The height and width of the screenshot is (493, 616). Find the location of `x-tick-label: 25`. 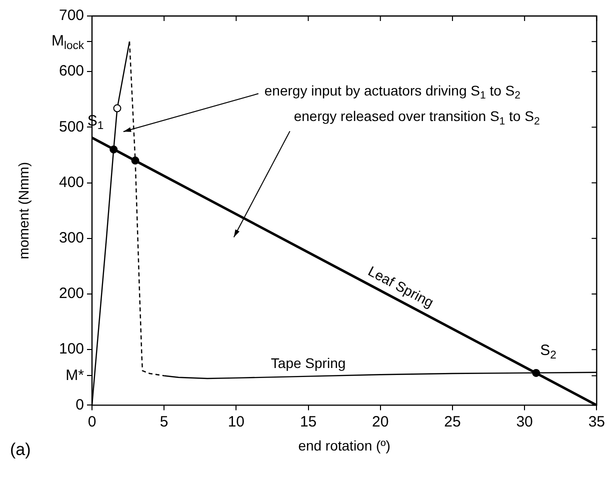

x-tick-label: 25 is located at coordinates (452, 421).